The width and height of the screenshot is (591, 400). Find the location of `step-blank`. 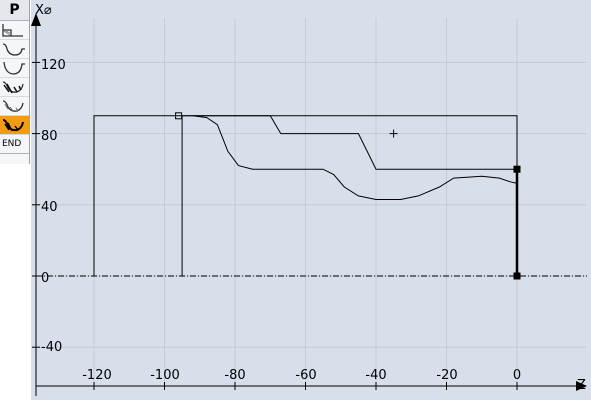

step-blank is located at coordinates (14, 30).